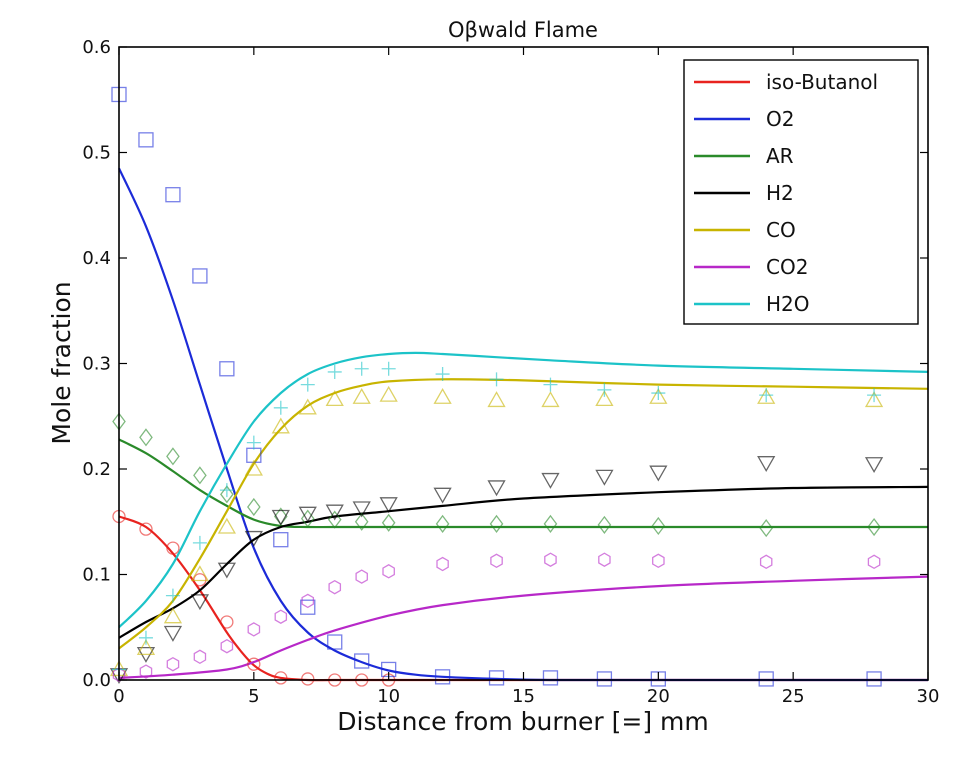  Describe the element at coordinates (787, 267) in the screenshot. I see `legend-label-co2: CO2` at that location.